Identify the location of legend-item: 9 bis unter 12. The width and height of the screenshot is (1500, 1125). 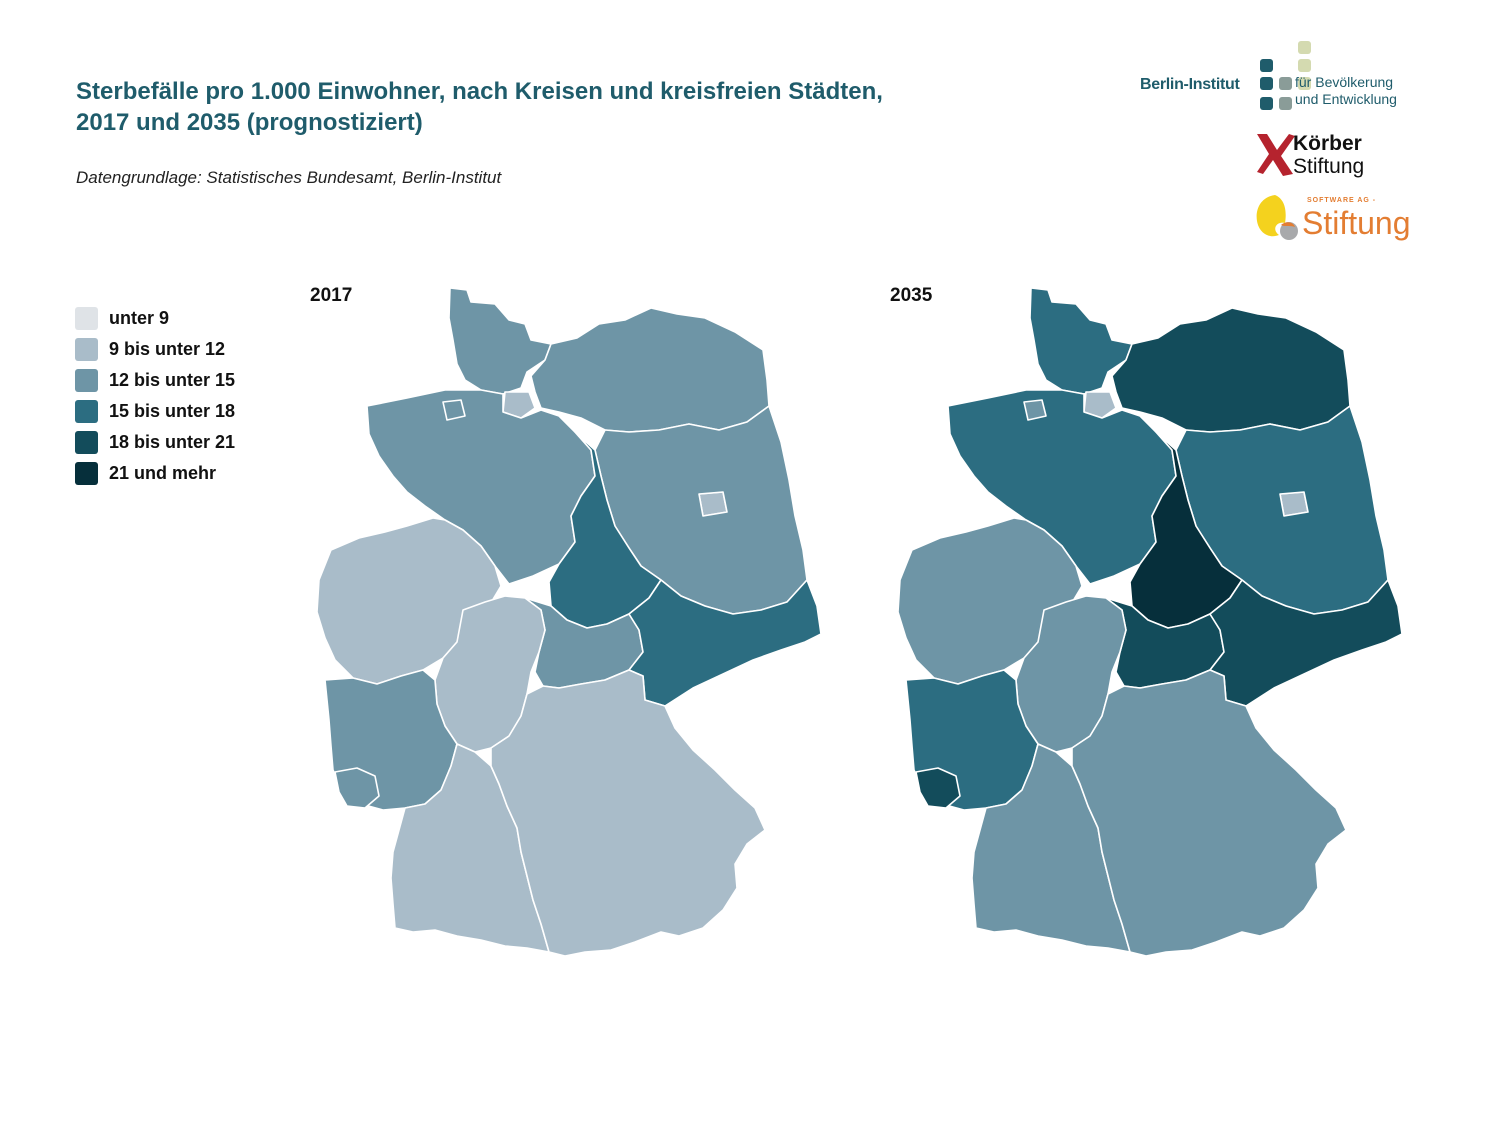
(155, 349).